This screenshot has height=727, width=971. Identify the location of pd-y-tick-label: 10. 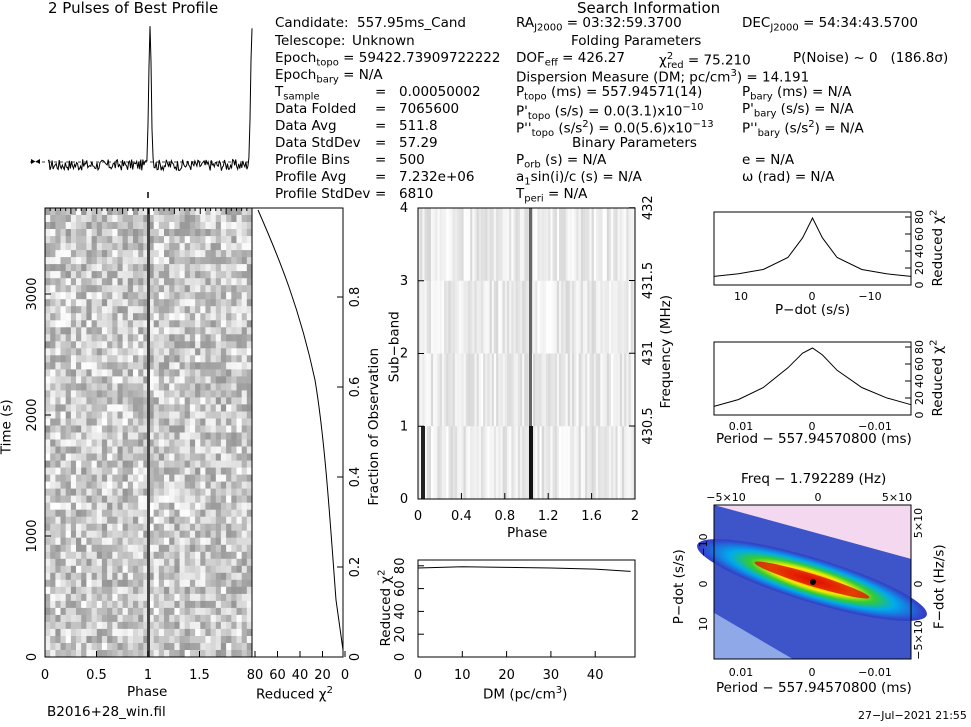
(703, 624).